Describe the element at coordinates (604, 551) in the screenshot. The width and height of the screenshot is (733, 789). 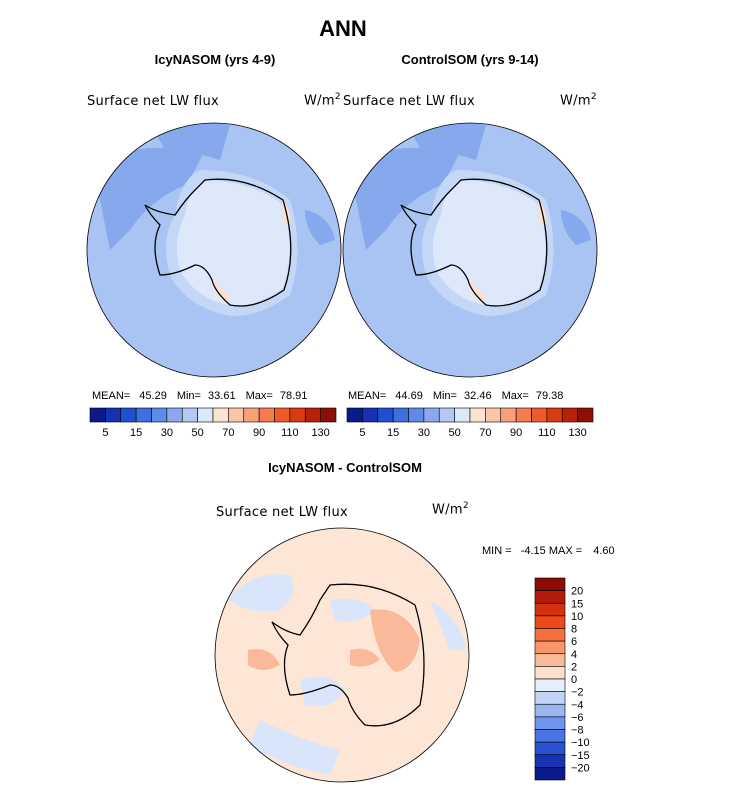
I see `panel3-max-value: 4.60` at that location.